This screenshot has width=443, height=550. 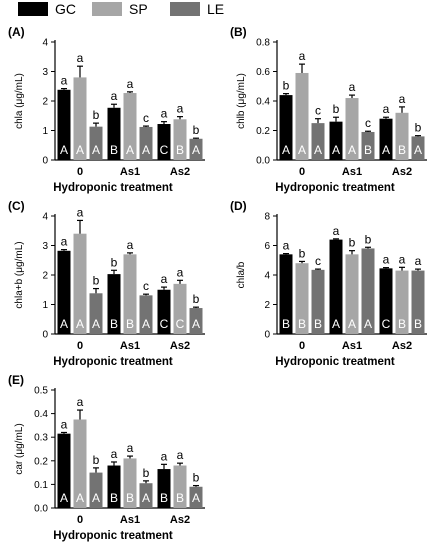 What do you see at coordinates (267, 246) in the screenshot?
I see `y-tick-label: 6` at bounding box center [267, 246].